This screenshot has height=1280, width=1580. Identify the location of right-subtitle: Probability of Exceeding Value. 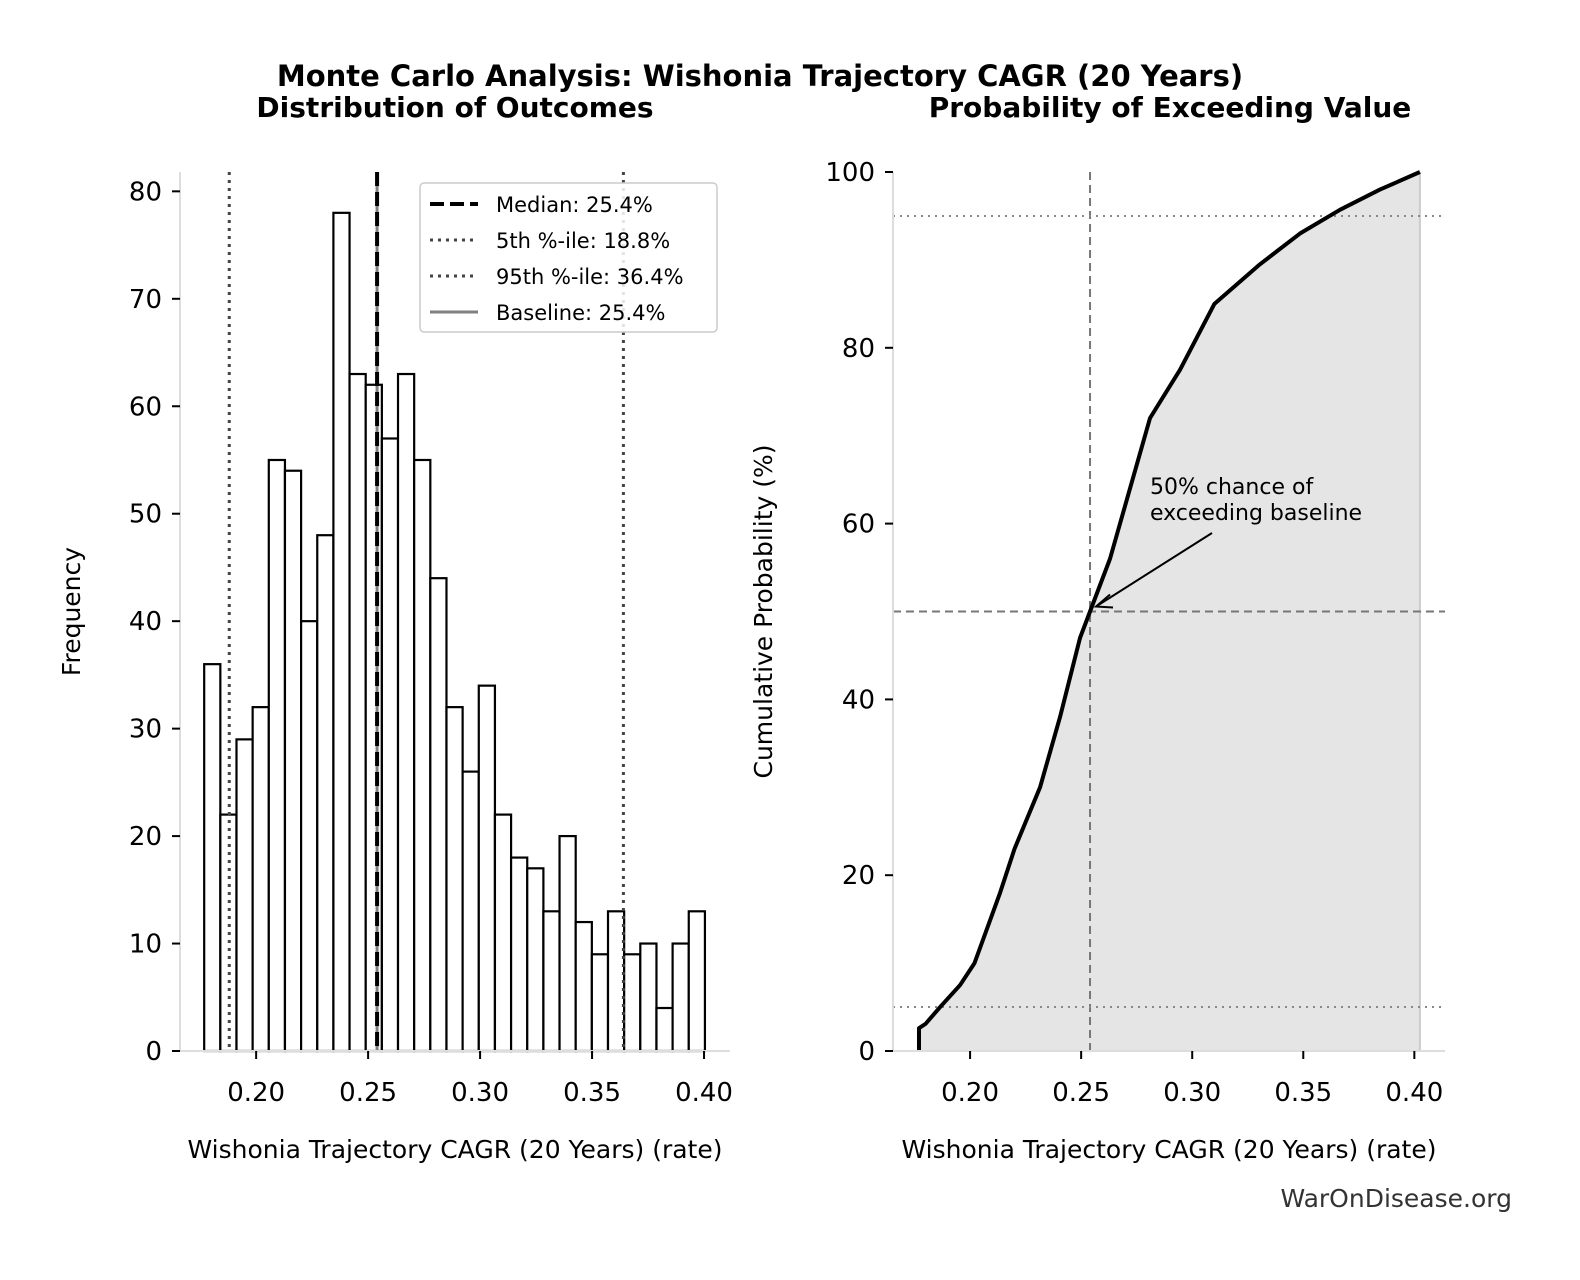
(1170, 107).